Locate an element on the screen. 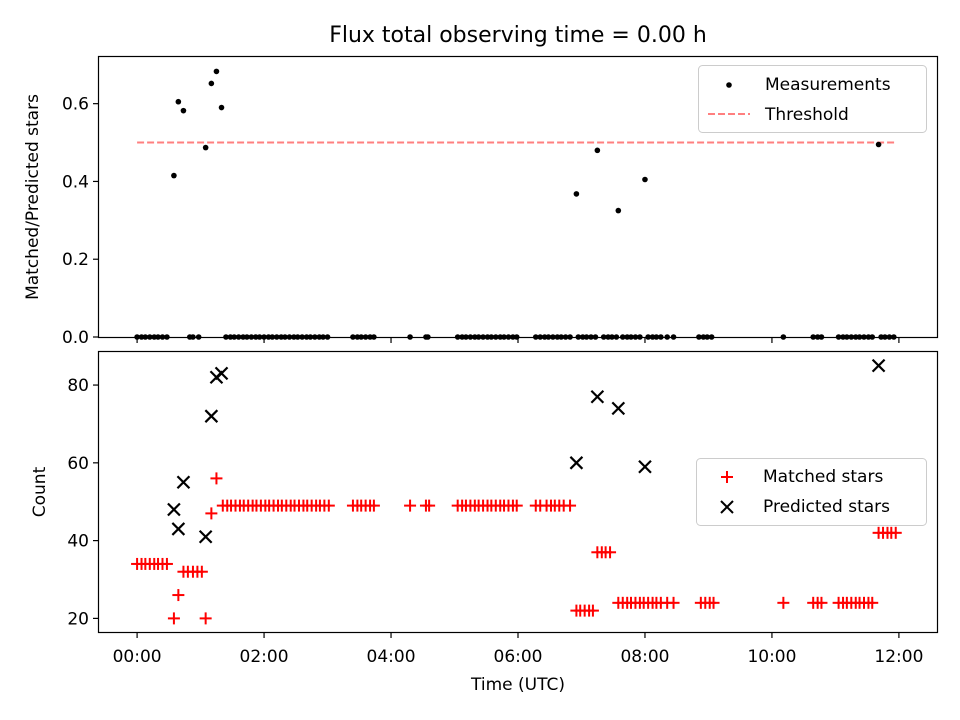  top-legend-box is located at coordinates (812, 99).